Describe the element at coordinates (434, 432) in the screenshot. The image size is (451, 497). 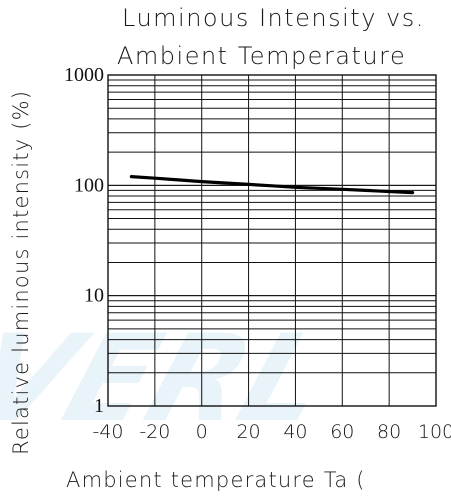
I see `x-tick-label: 100` at that location.